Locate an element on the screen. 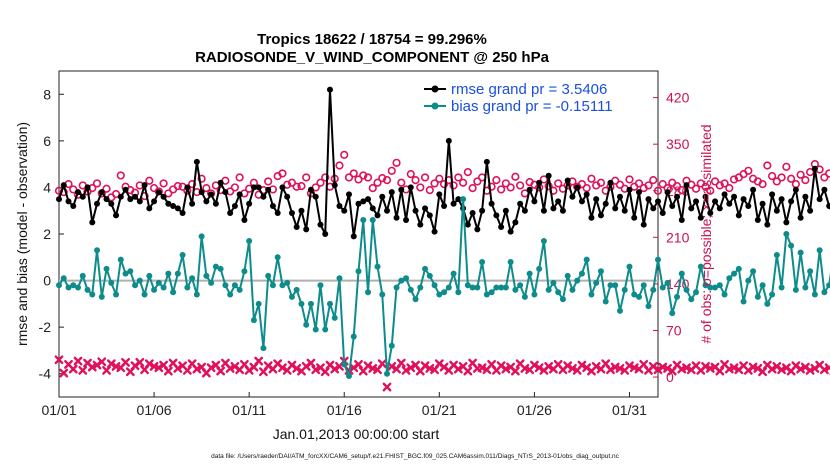 This screenshot has height=470, width=830. y-axis-left: -4 -2 0 2 4 6 8 is located at coordinates (51, 234).